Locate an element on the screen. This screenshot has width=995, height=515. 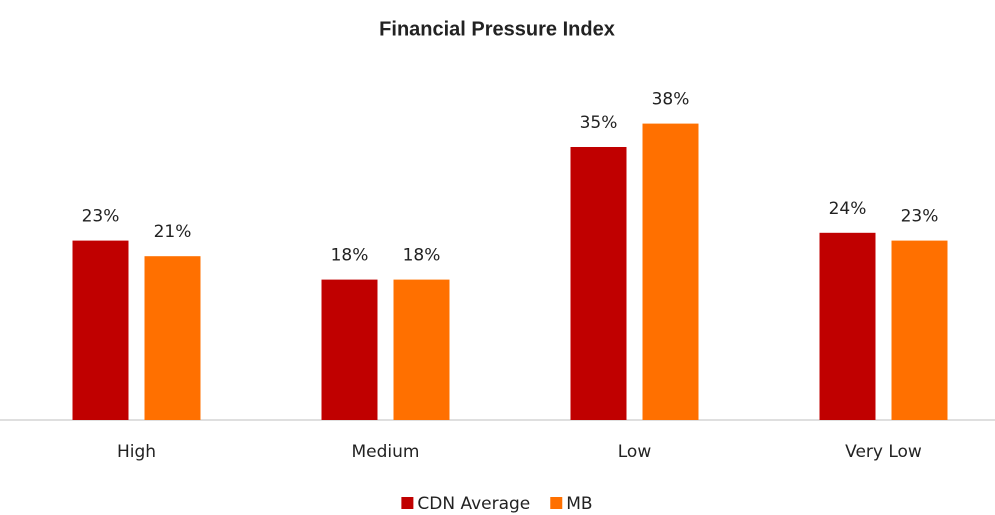
x-tick-label: Very Low is located at coordinates (883, 452).